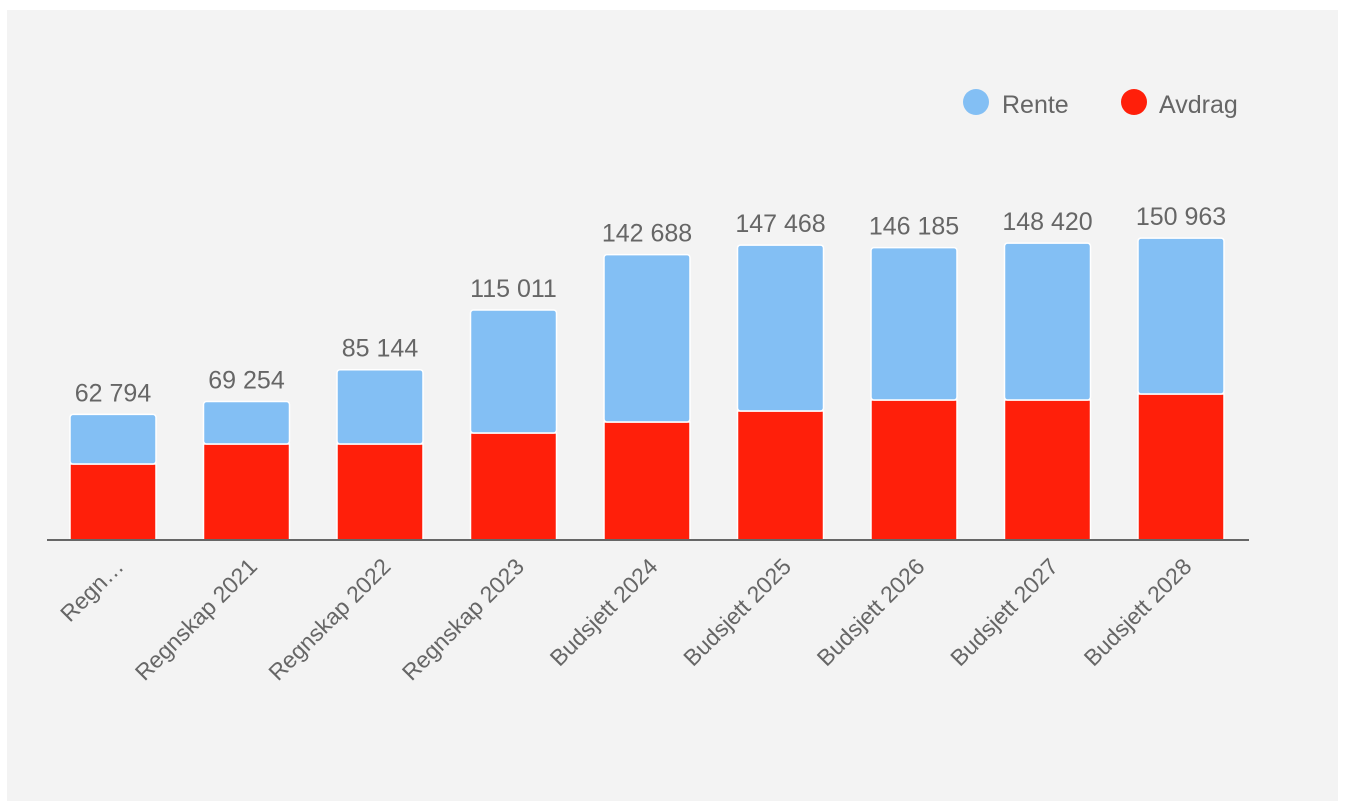 This screenshot has height=805, width=1345. What do you see at coordinates (113, 393) in the screenshot?
I see `total-label-1: 62 794` at bounding box center [113, 393].